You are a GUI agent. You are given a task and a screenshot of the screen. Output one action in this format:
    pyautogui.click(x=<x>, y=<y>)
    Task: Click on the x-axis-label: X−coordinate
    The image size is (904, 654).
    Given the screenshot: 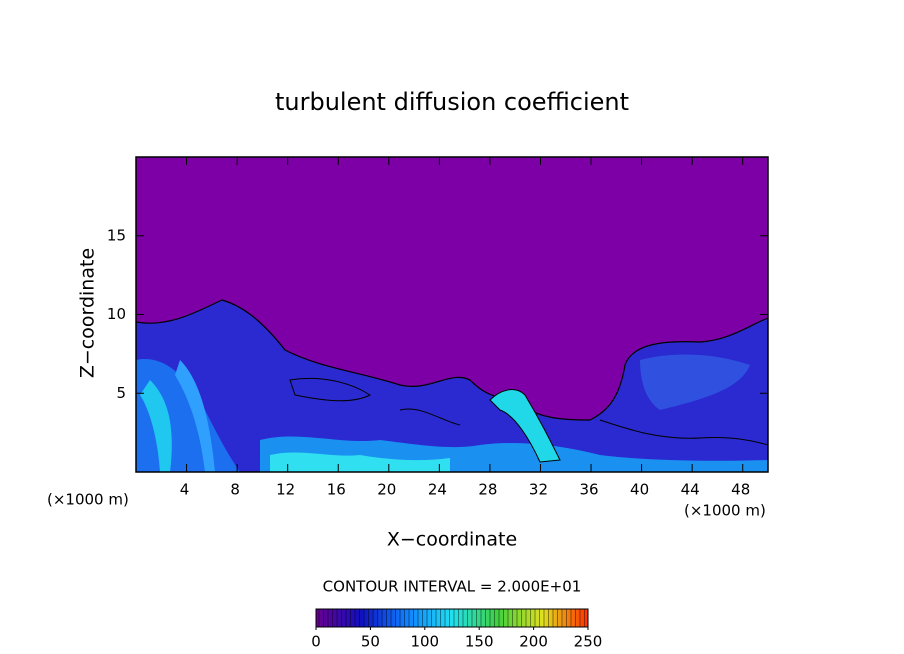 What is the action you would take?
    pyautogui.click(x=452, y=540)
    